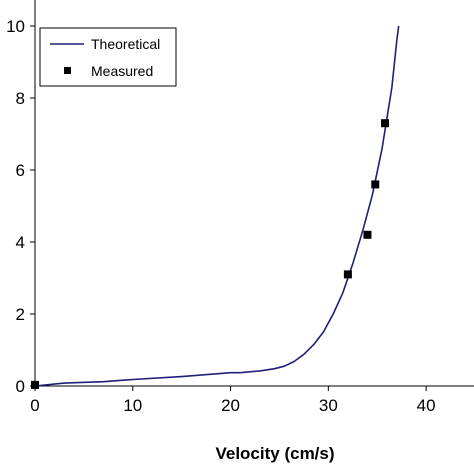  Describe the element at coordinates (274, 453) in the screenshot. I see `x-axis-title: Velocity (cm/s)` at that location.